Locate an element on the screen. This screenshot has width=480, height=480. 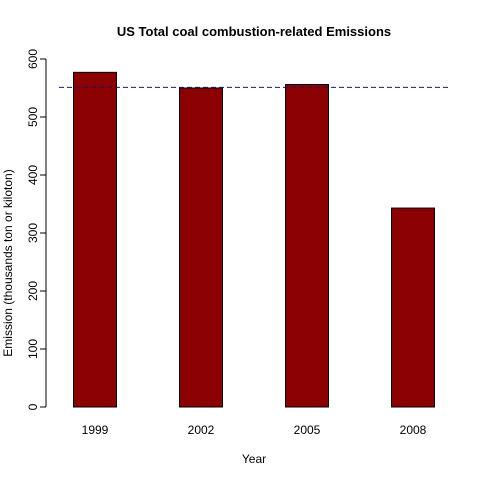
bar-2008 is located at coordinates (413, 307).